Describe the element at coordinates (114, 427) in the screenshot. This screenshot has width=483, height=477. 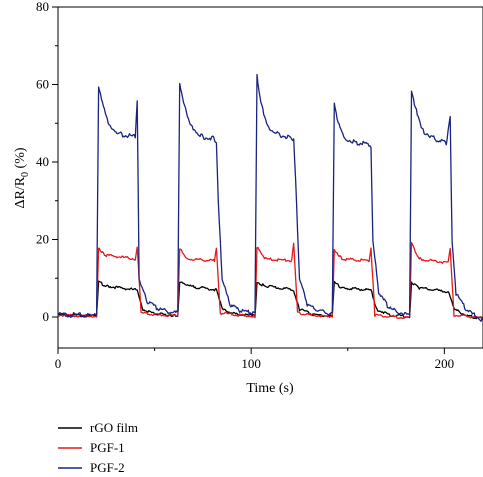
I see `legend-label-rgo-film: rGO film` at that location.